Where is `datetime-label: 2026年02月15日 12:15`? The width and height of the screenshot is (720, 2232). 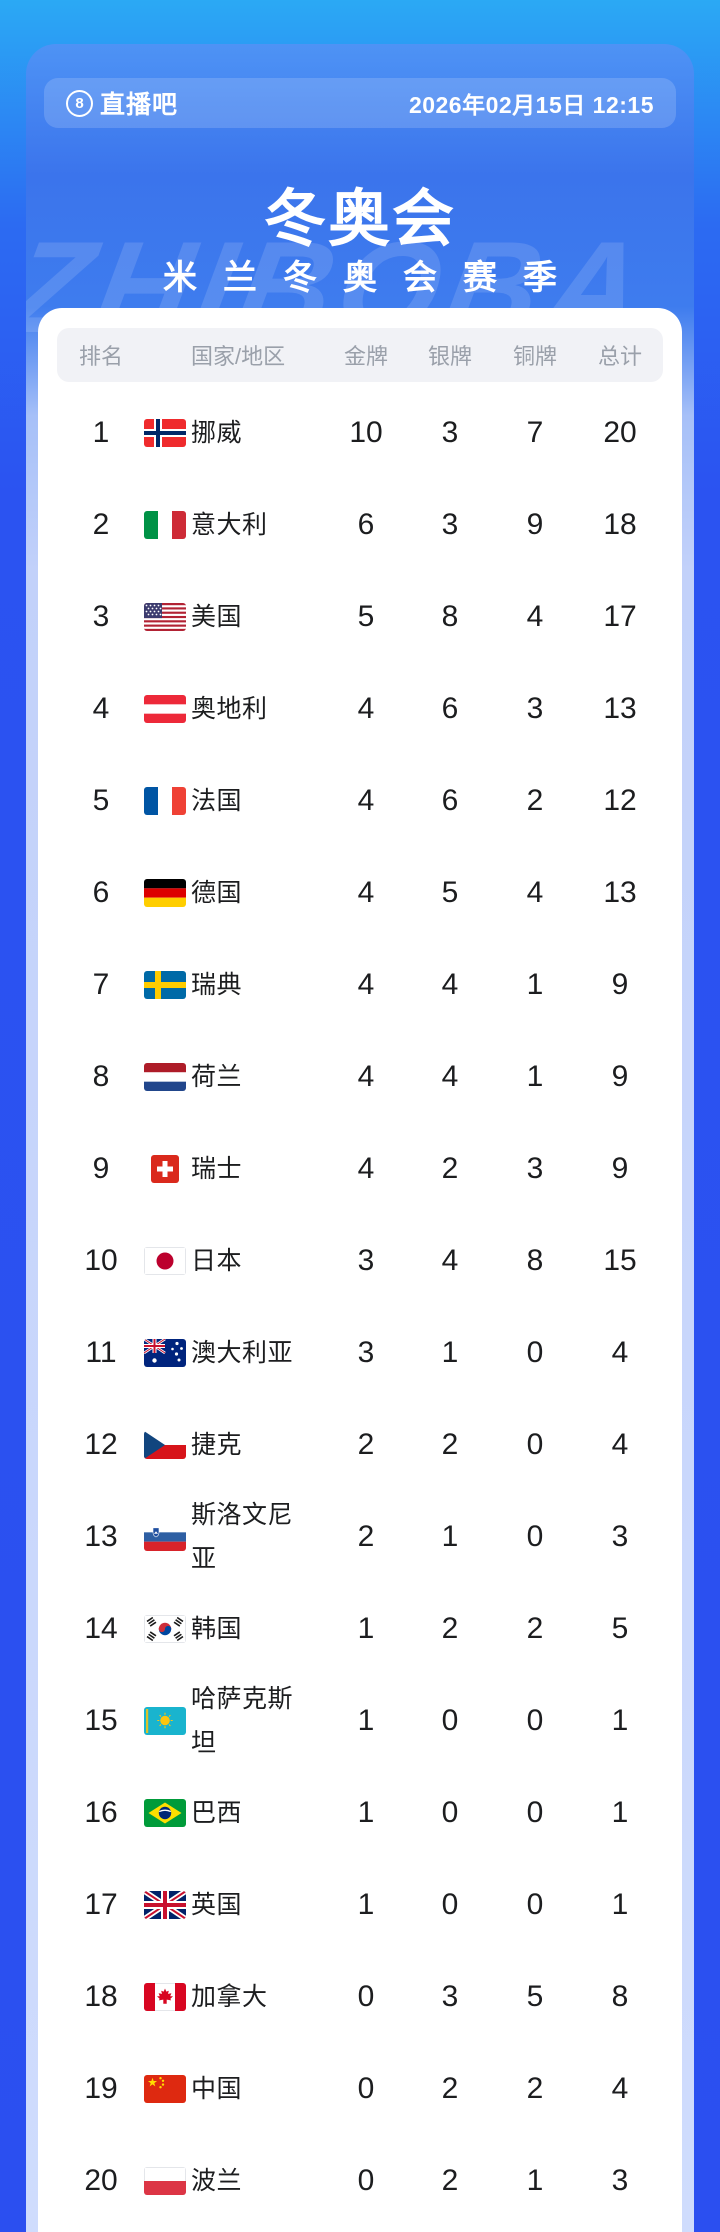
datetime-label: 2026年02月15日 12:15 is located at coordinates (531, 105).